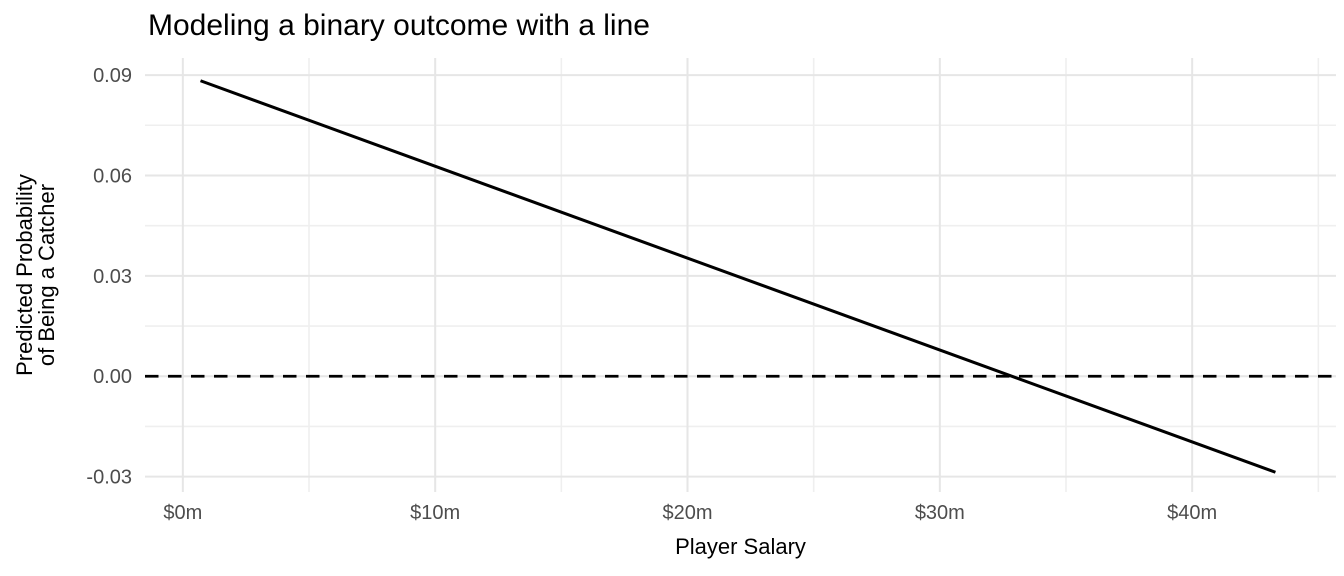  What do you see at coordinates (24, 275) in the screenshot?
I see `y-axis-title-line-1: Predicted Probability` at bounding box center [24, 275].